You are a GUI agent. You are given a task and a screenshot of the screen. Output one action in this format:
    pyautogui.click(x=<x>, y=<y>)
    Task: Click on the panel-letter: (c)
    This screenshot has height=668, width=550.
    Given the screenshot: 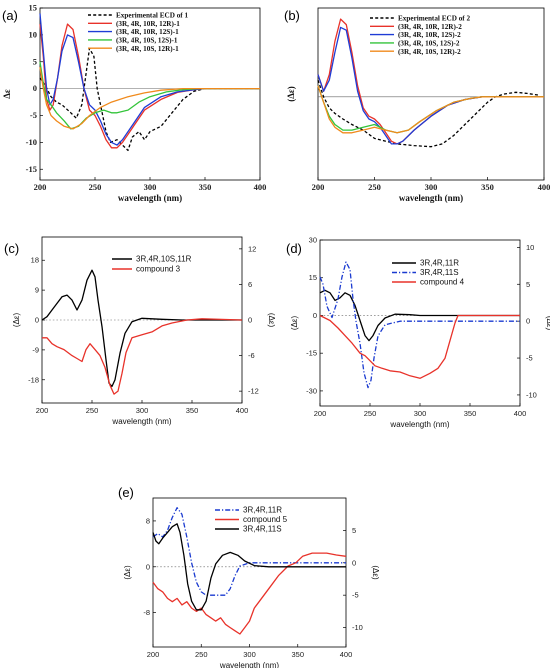 What is the action you would take?
    pyautogui.click(x=11, y=248)
    